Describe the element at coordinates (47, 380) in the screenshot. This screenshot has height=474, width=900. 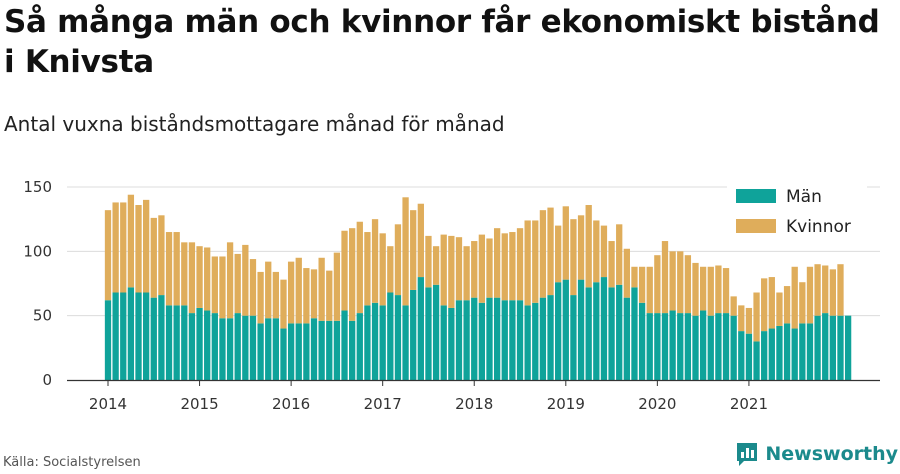
I see `y-tick-label: 0` at that location.